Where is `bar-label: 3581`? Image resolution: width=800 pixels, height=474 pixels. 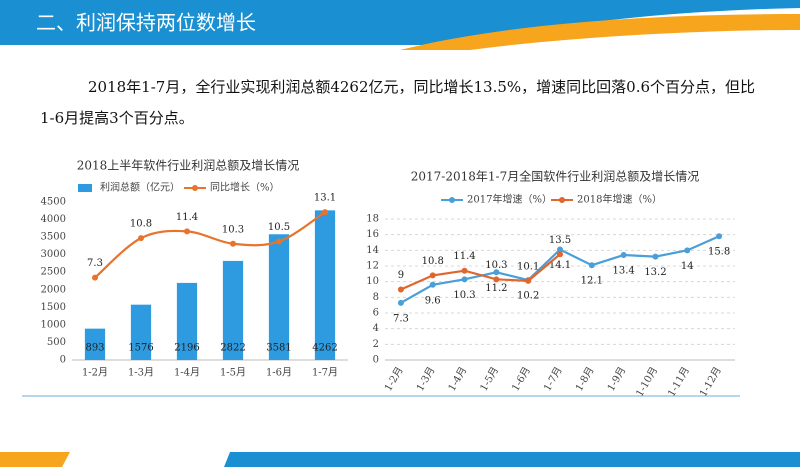 bar-label: 3581 is located at coordinates (278, 348).